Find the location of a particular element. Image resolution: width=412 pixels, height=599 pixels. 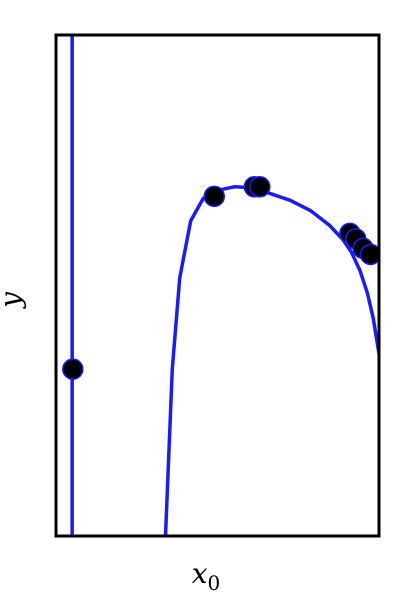

x-axis-label-base: x is located at coordinates (200, 573).